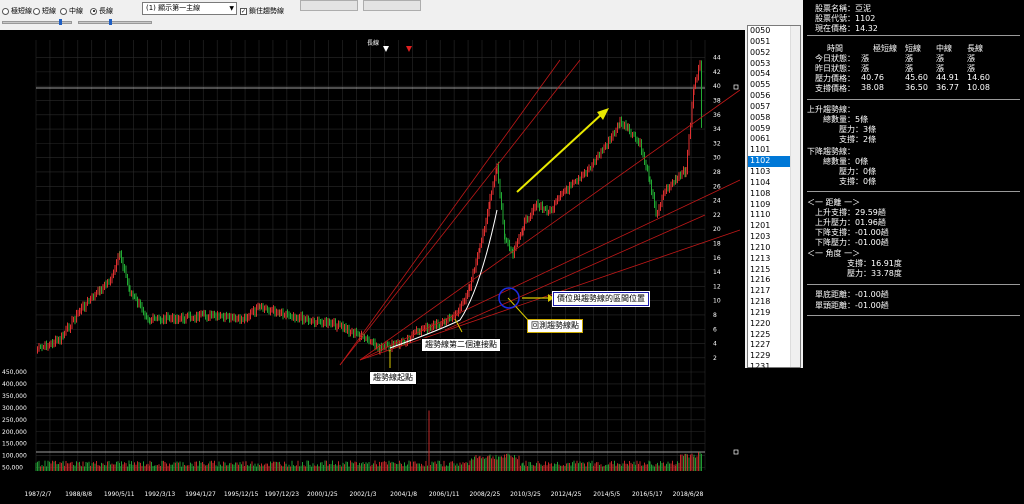  I want to click on toolbar: 極短線 短線 中線 長線 (1) 顯示第一主線 ▼ ✓ 鎖住趨勢線, so click(372, 15).